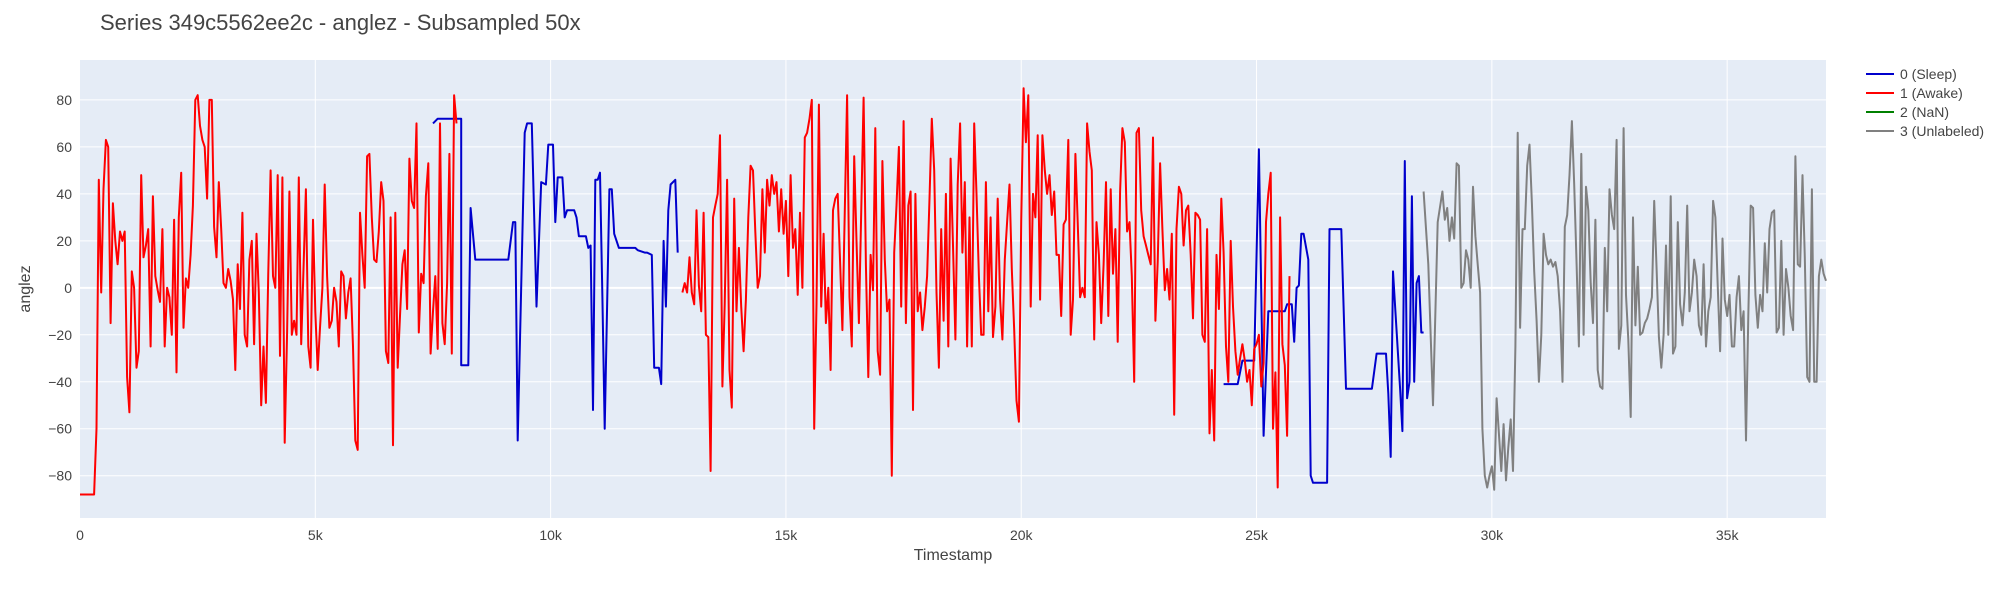 Image resolution: width=2000 pixels, height=600 pixels. What do you see at coordinates (60, 476) in the screenshot?
I see `y-tick-label: −80` at bounding box center [60, 476].